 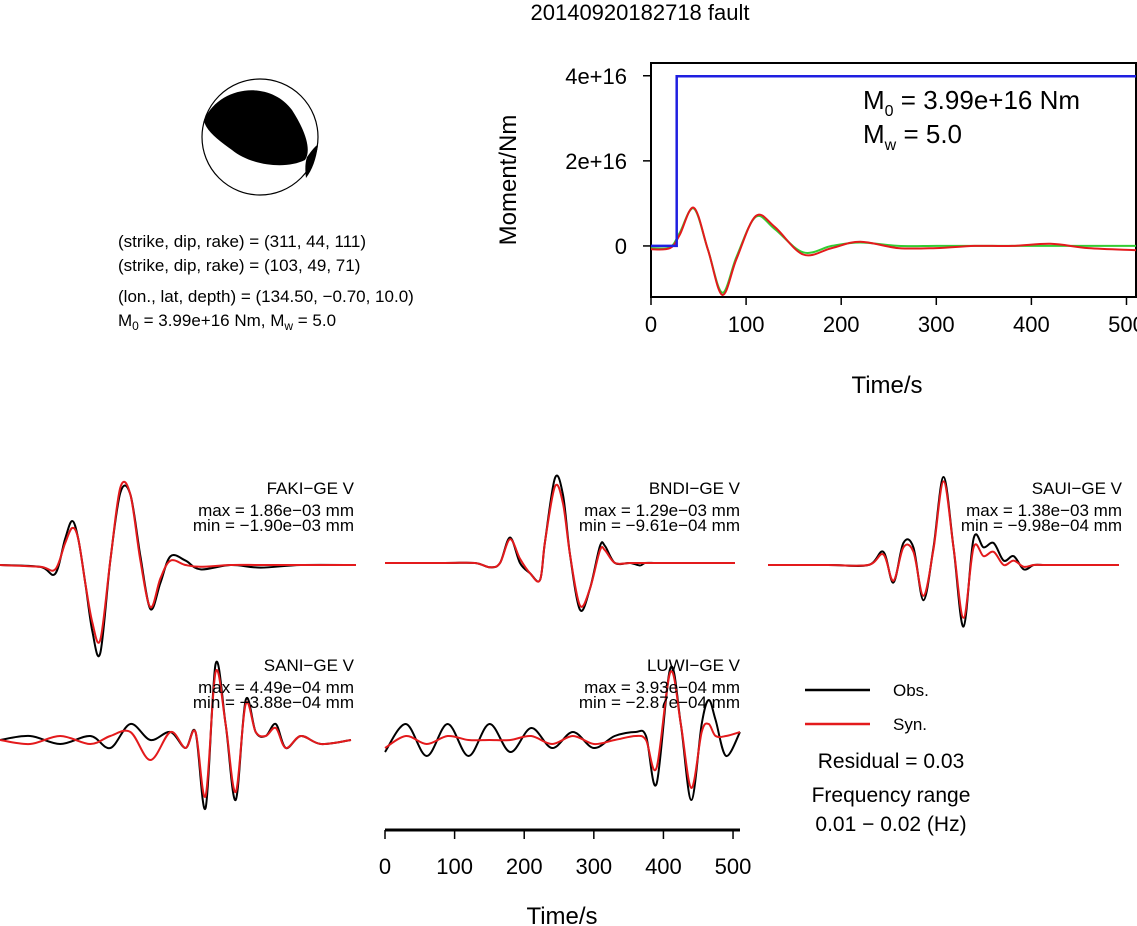 What do you see at coordinates (273, 525) in the screenshot?
I see `station-min: min = −1.90e−03 mm` at bounding box center [273, 525].